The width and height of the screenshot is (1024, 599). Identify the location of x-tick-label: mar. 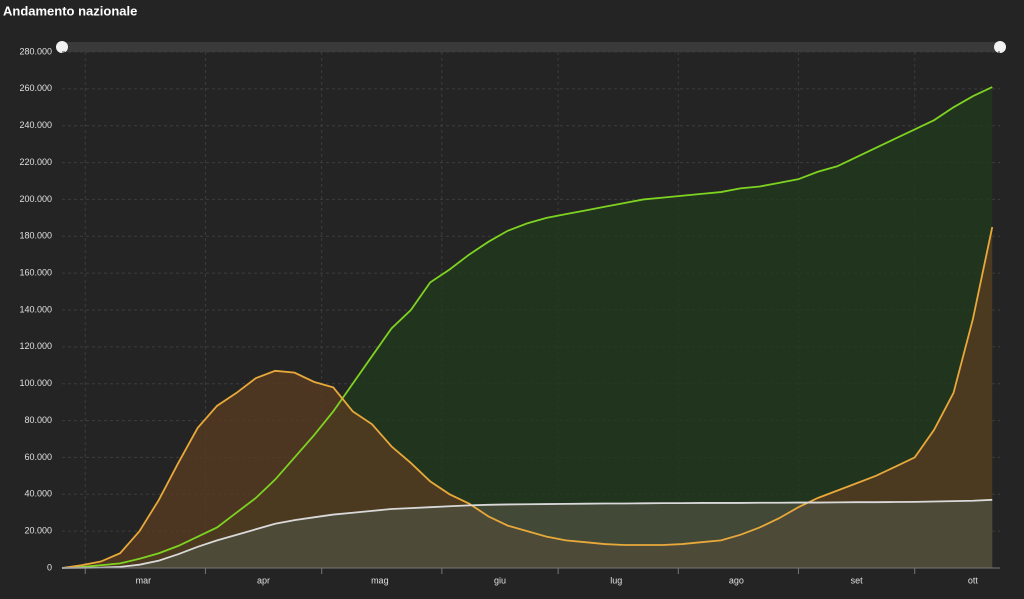
(144, 580).